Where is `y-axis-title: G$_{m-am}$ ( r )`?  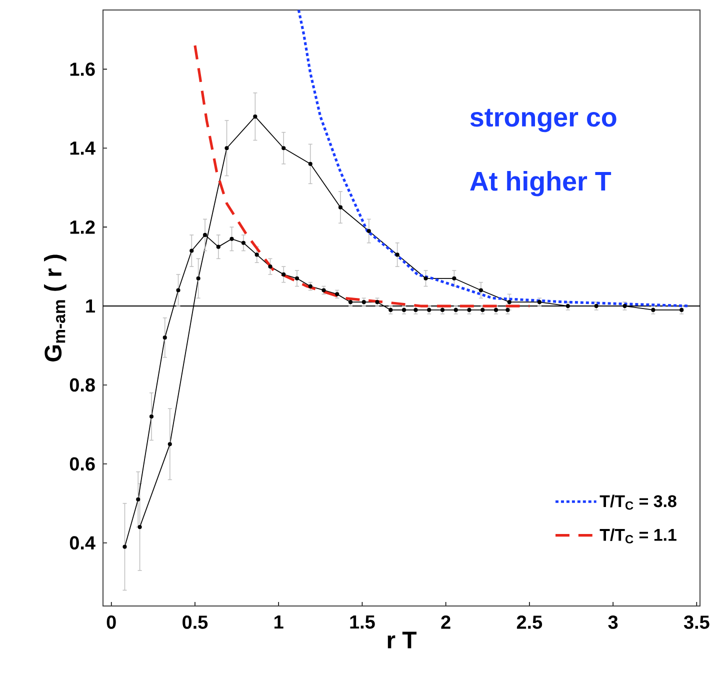
y-axis-title: G$_{m-am}$ ( r ) is located at coordinates (55, 308).